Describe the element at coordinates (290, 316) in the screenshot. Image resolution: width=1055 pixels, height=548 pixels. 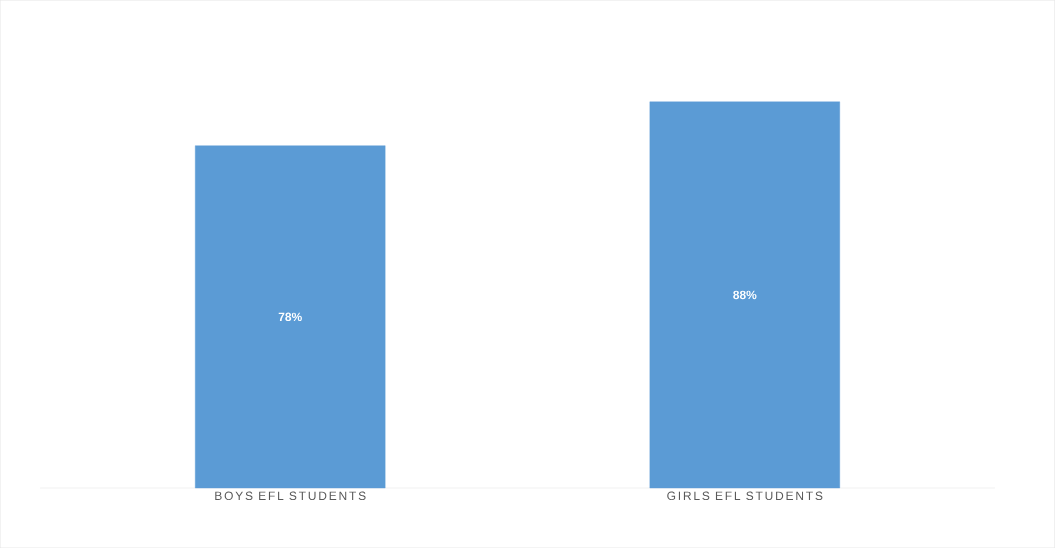
I see `data-label: 78%` at that location.